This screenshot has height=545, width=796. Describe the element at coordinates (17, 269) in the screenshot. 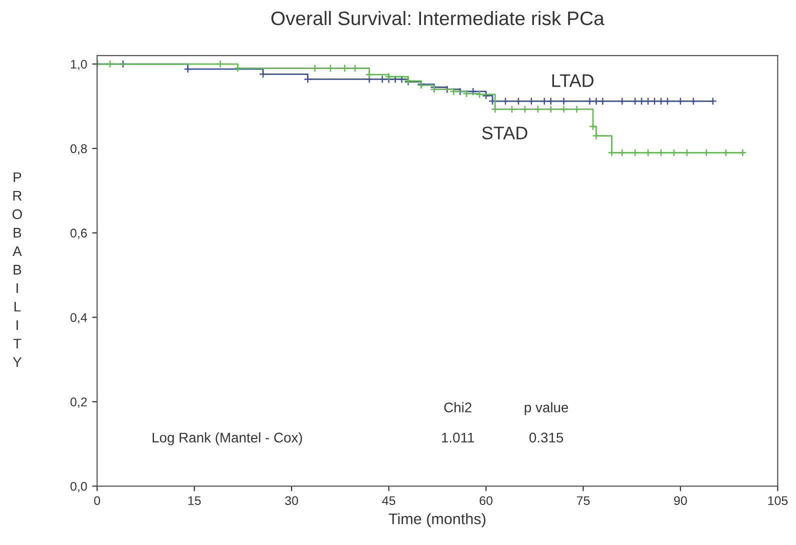

I see `text: PROBABILITY` at that location.